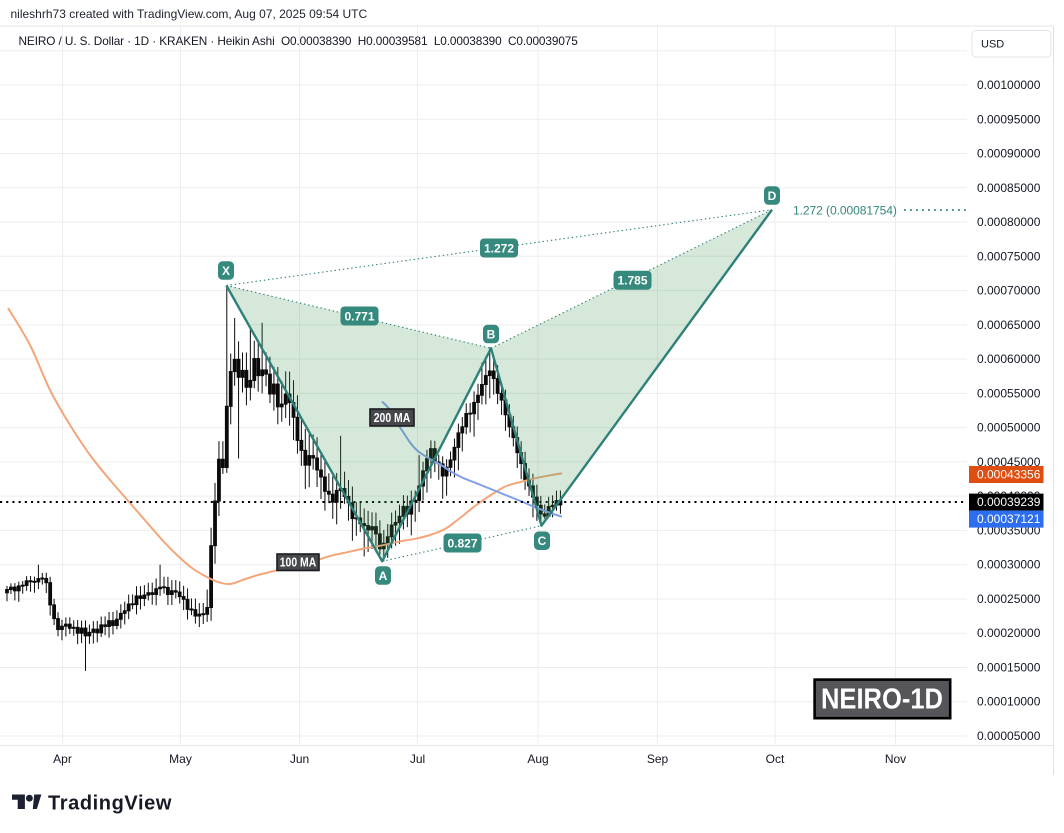 The width and height of the screenshot is (1064, 833). Describe the element at coordinates (1009, 475) in the screenshot. I see `svg-text: 0.00043356` at that location.